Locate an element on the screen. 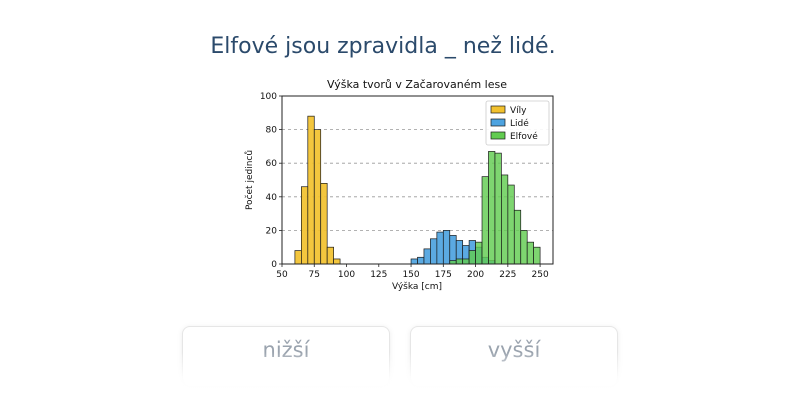 The image size is (800, 400). y-tick-label: 40 is located at coordinates (272, 198).